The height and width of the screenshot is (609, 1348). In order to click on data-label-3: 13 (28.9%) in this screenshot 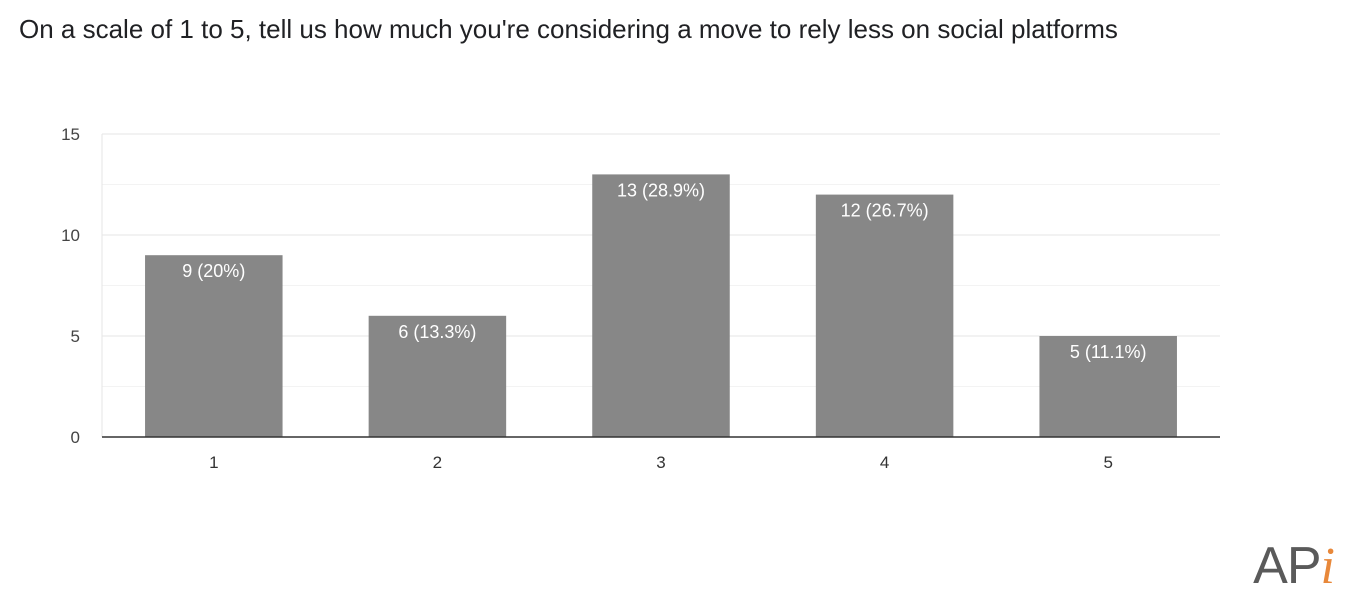, I will do `click(661, 190)`.